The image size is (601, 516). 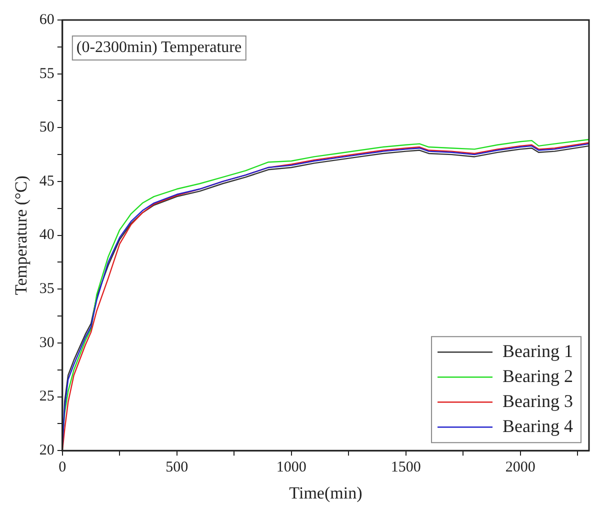 I want to click on y-tick-label: 50, so click(x=46, y=128).